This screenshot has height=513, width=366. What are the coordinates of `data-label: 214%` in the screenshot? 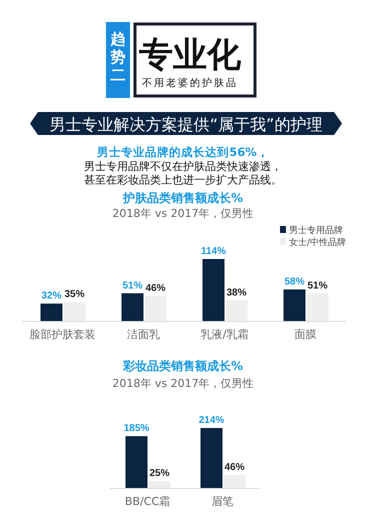 It's located at (211, 420).